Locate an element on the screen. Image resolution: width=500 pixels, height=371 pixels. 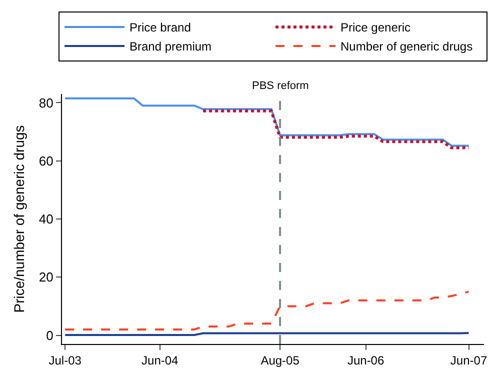
ref-line-label: PBS reform is located at coordinates (280, 86).